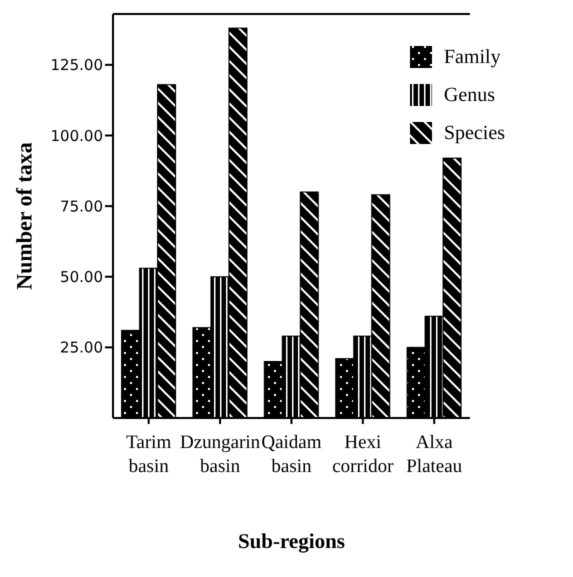 Image resolution: width=573 pixels, height=577 pixels. What do you see at coordinates (291, 454) in the screenshot?
I see `x-tick-label: Qaidam basin` at bounding box center [291, 454].